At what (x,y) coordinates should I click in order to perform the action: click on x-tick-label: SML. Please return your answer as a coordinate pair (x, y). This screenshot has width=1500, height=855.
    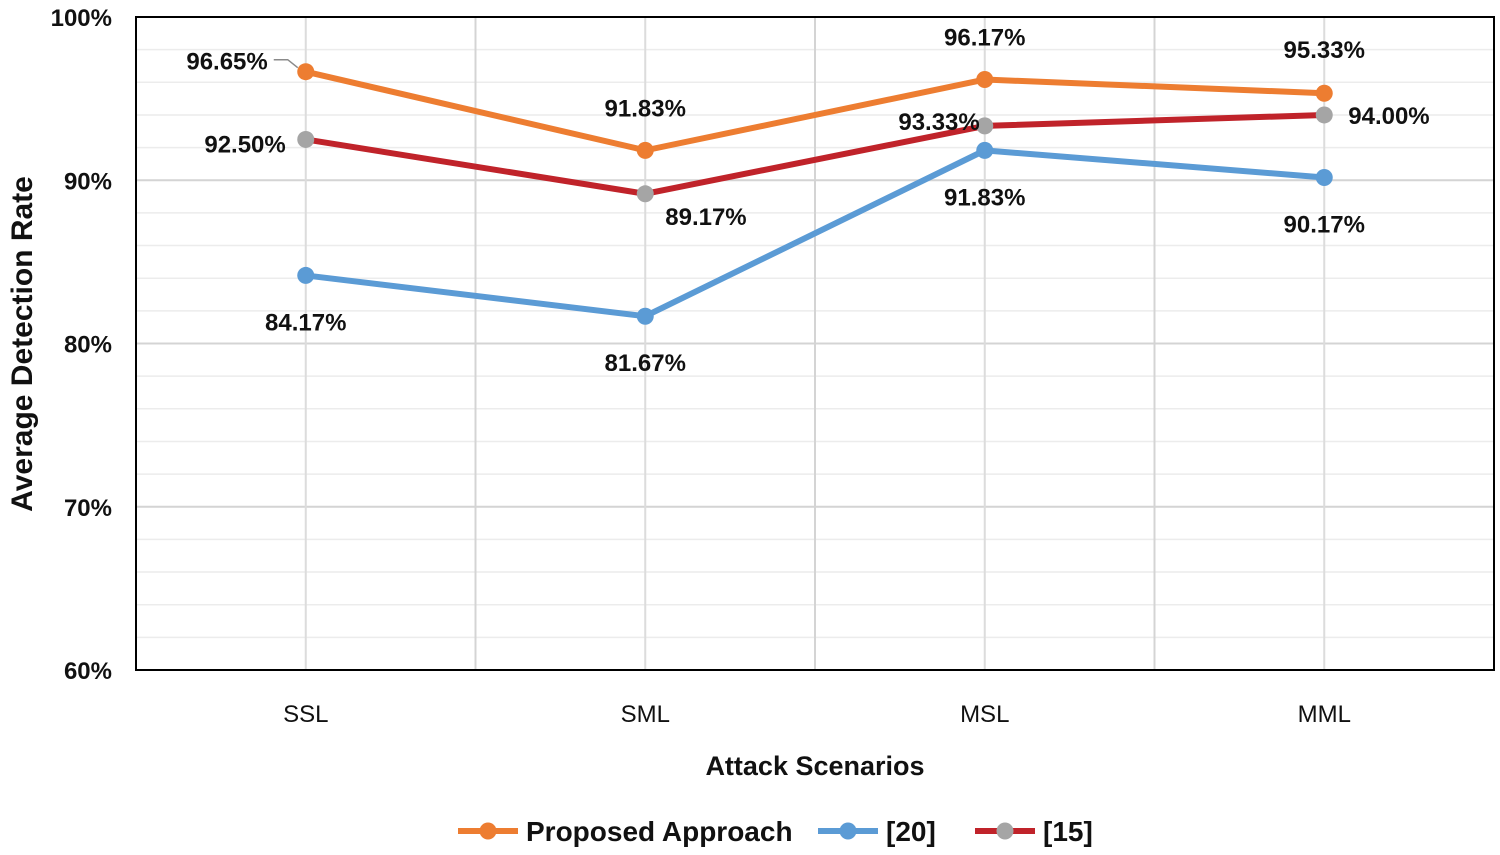
    Looking at the image, I should click on (645, 714).